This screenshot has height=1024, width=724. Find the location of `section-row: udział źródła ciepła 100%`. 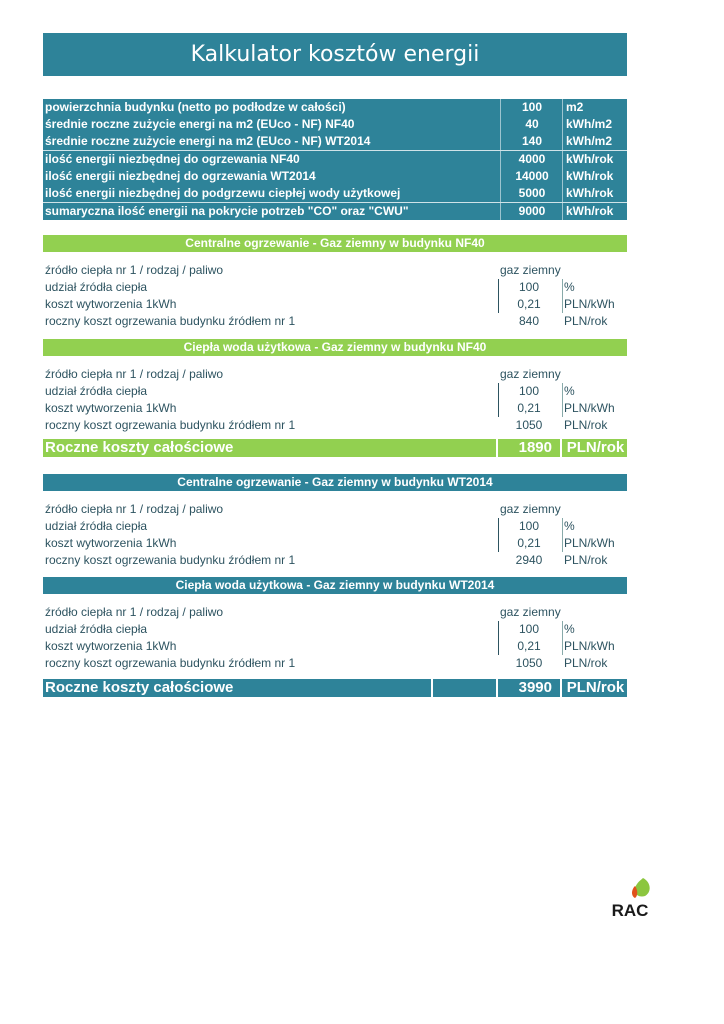

section-row: udział źródła ciepła 100% is located at coordinates (335, 526).